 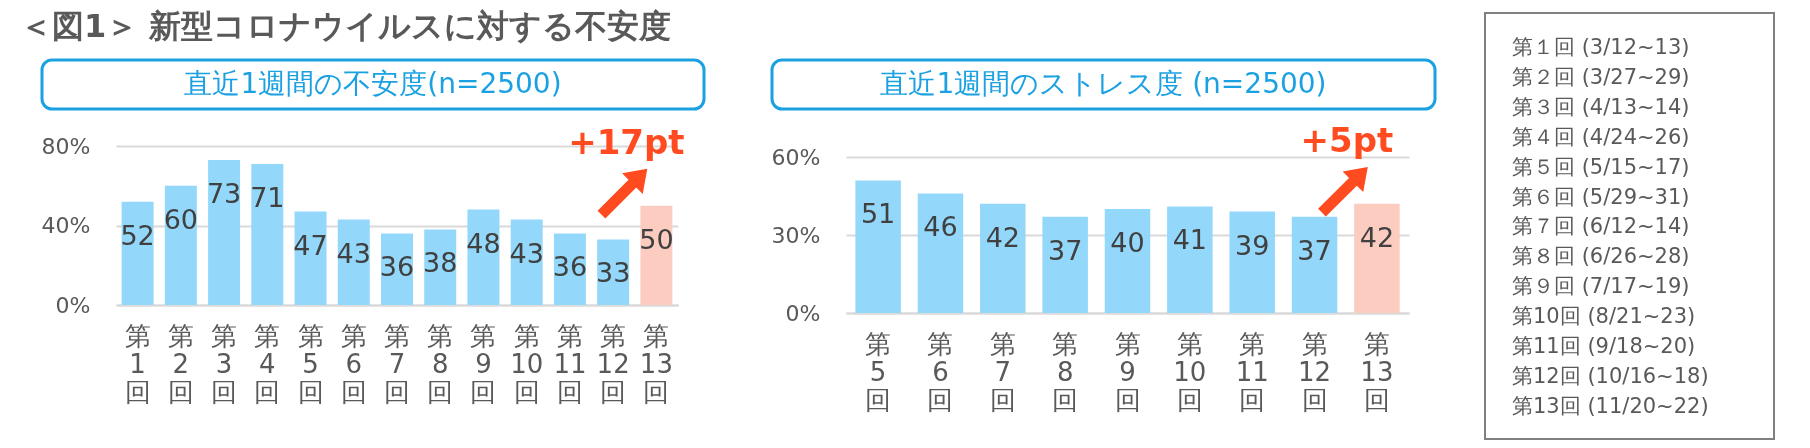 I want to click on data-label: 50, so click(x=656, y=239).